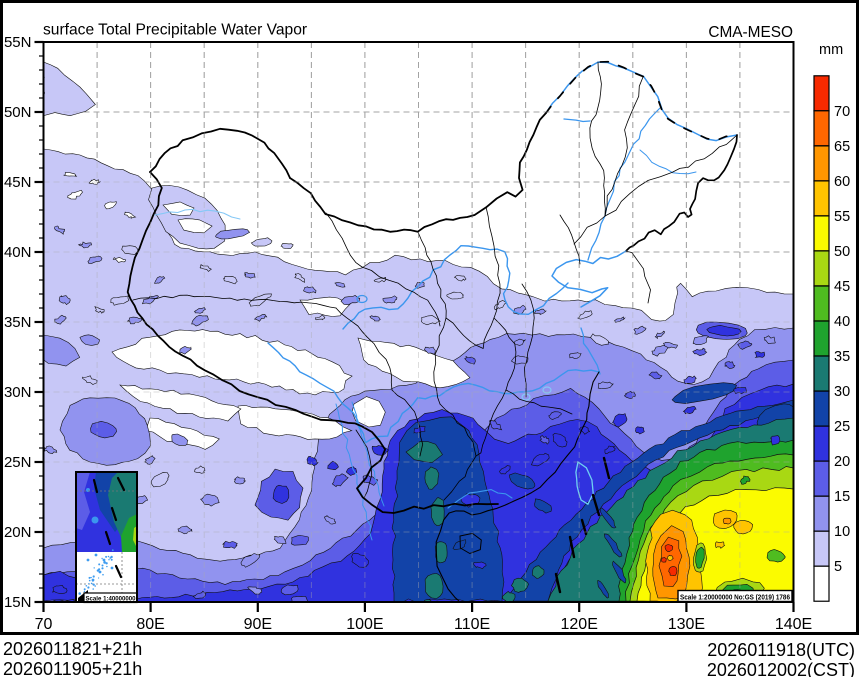 The width and height of the screenshot is (860, 677). I want to click on svg-text: 55, so click(842, 217).